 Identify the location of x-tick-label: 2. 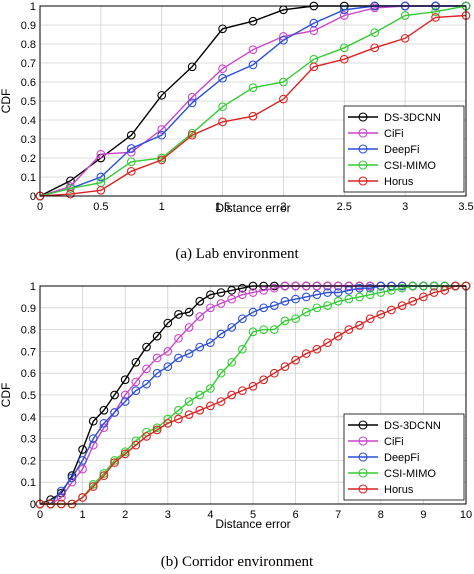
(283, 207).